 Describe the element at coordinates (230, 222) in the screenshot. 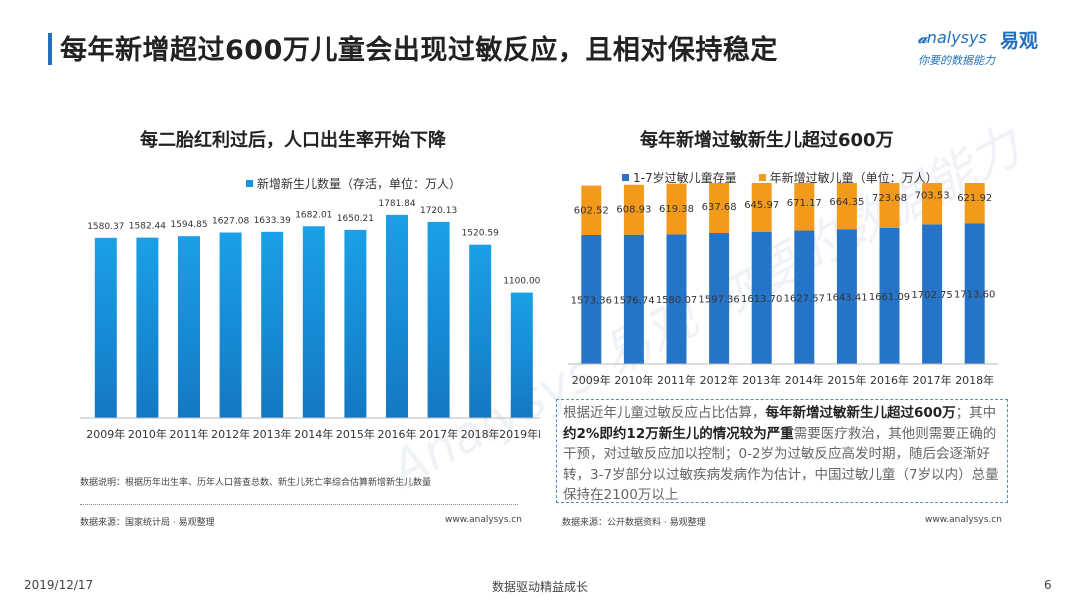

I see `bar-value-label: 1627.08` at that location.